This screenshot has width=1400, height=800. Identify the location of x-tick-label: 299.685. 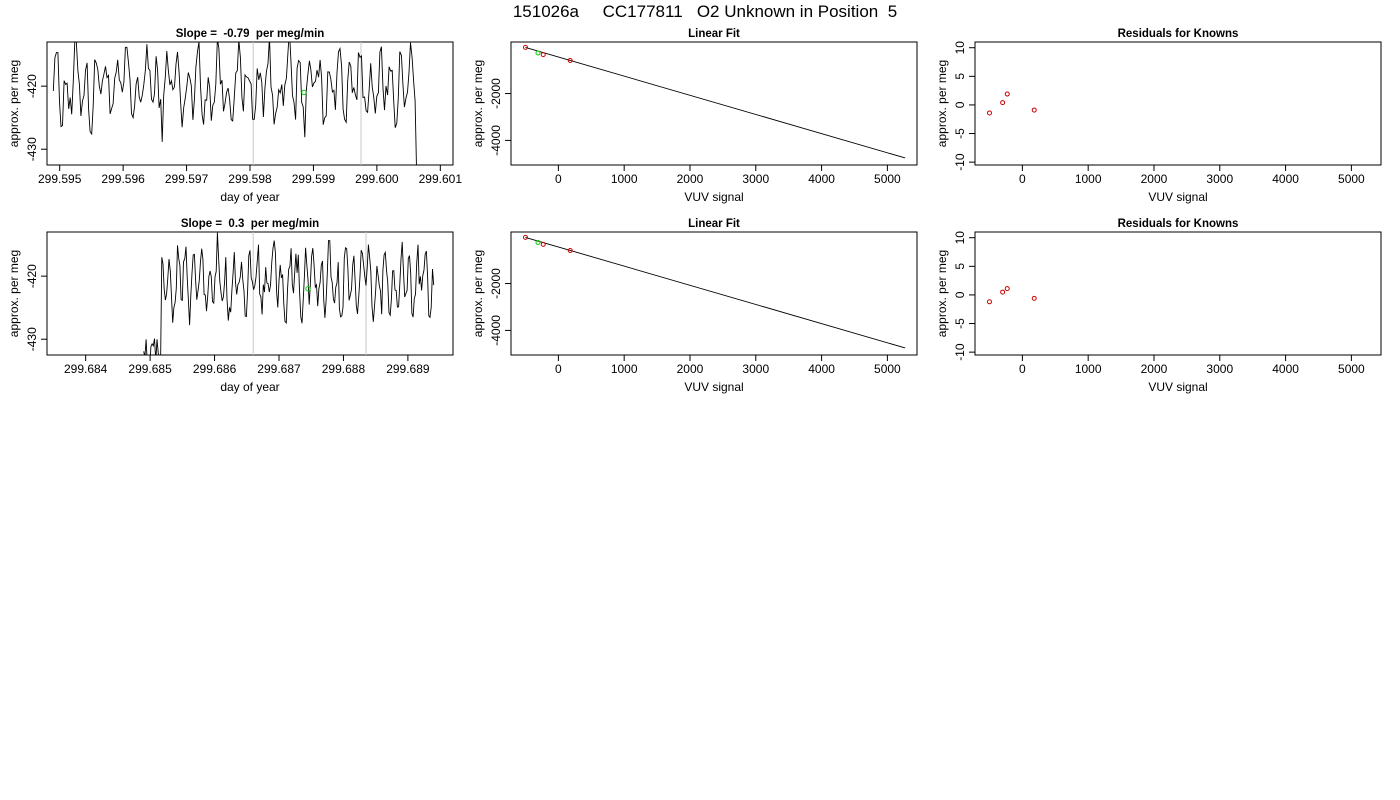
(150, 369).